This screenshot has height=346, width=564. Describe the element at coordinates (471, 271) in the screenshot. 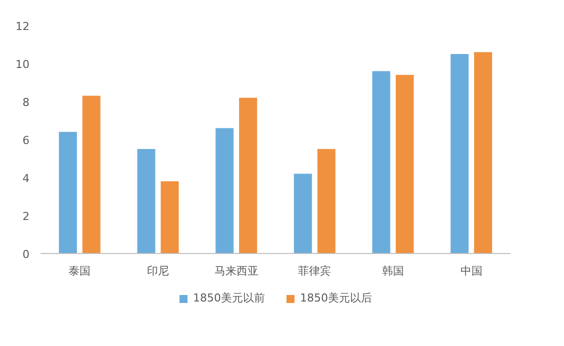

I see `x-tick-label: 中国` at that location.